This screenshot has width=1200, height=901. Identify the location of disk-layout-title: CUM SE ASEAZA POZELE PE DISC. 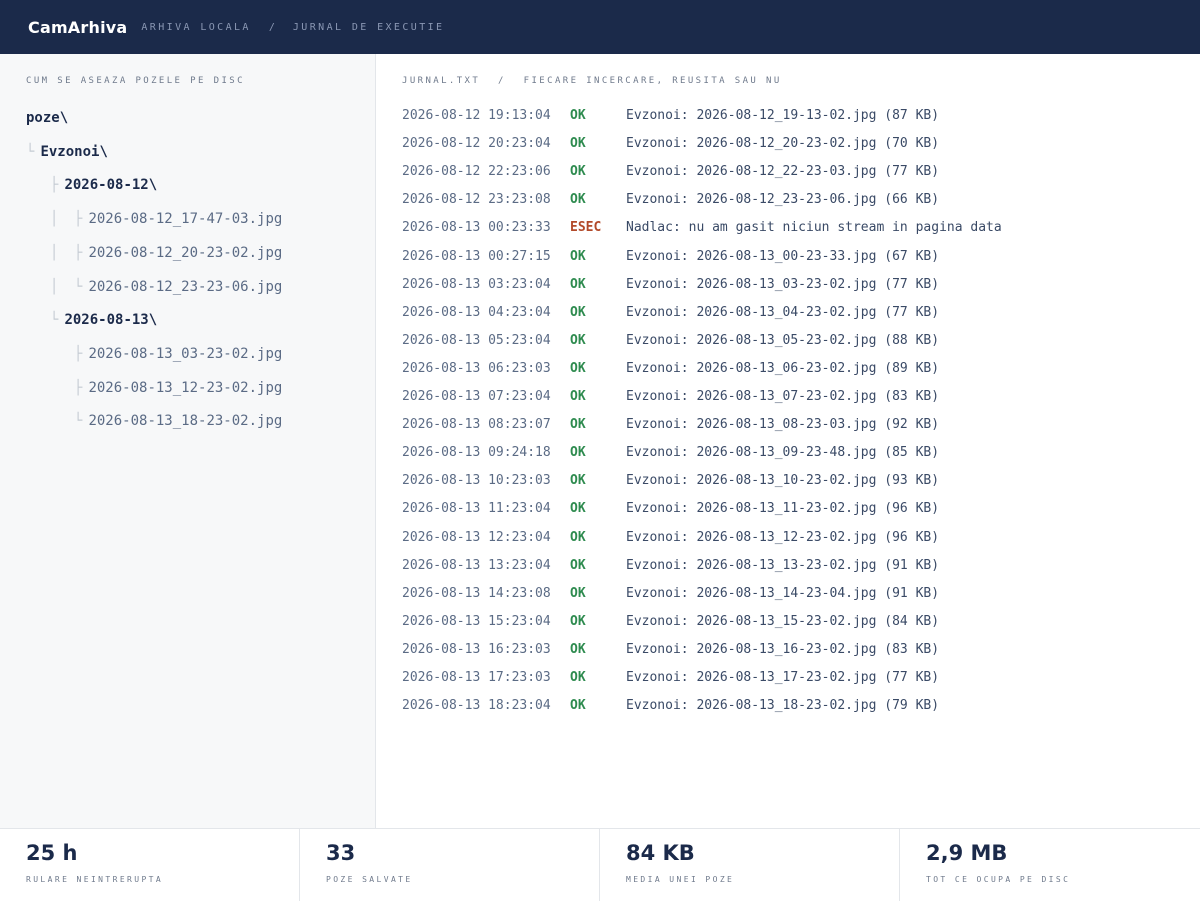
(135, 81).